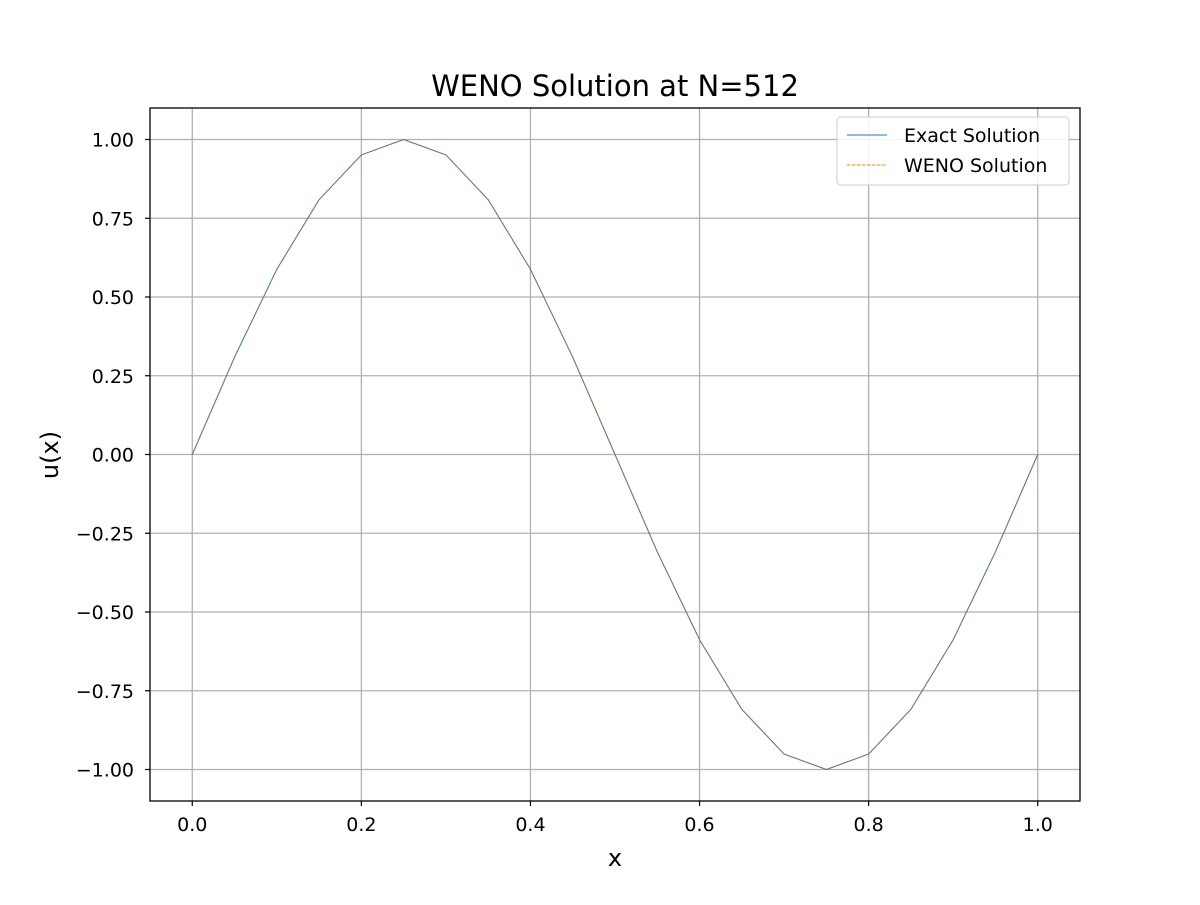 This screenshot has height=905, width=1200. What do you see at coordinates (1038, 825) in the screenshot?
I see `x-tick-label: 1.0` at bounding box center [1038, 825].